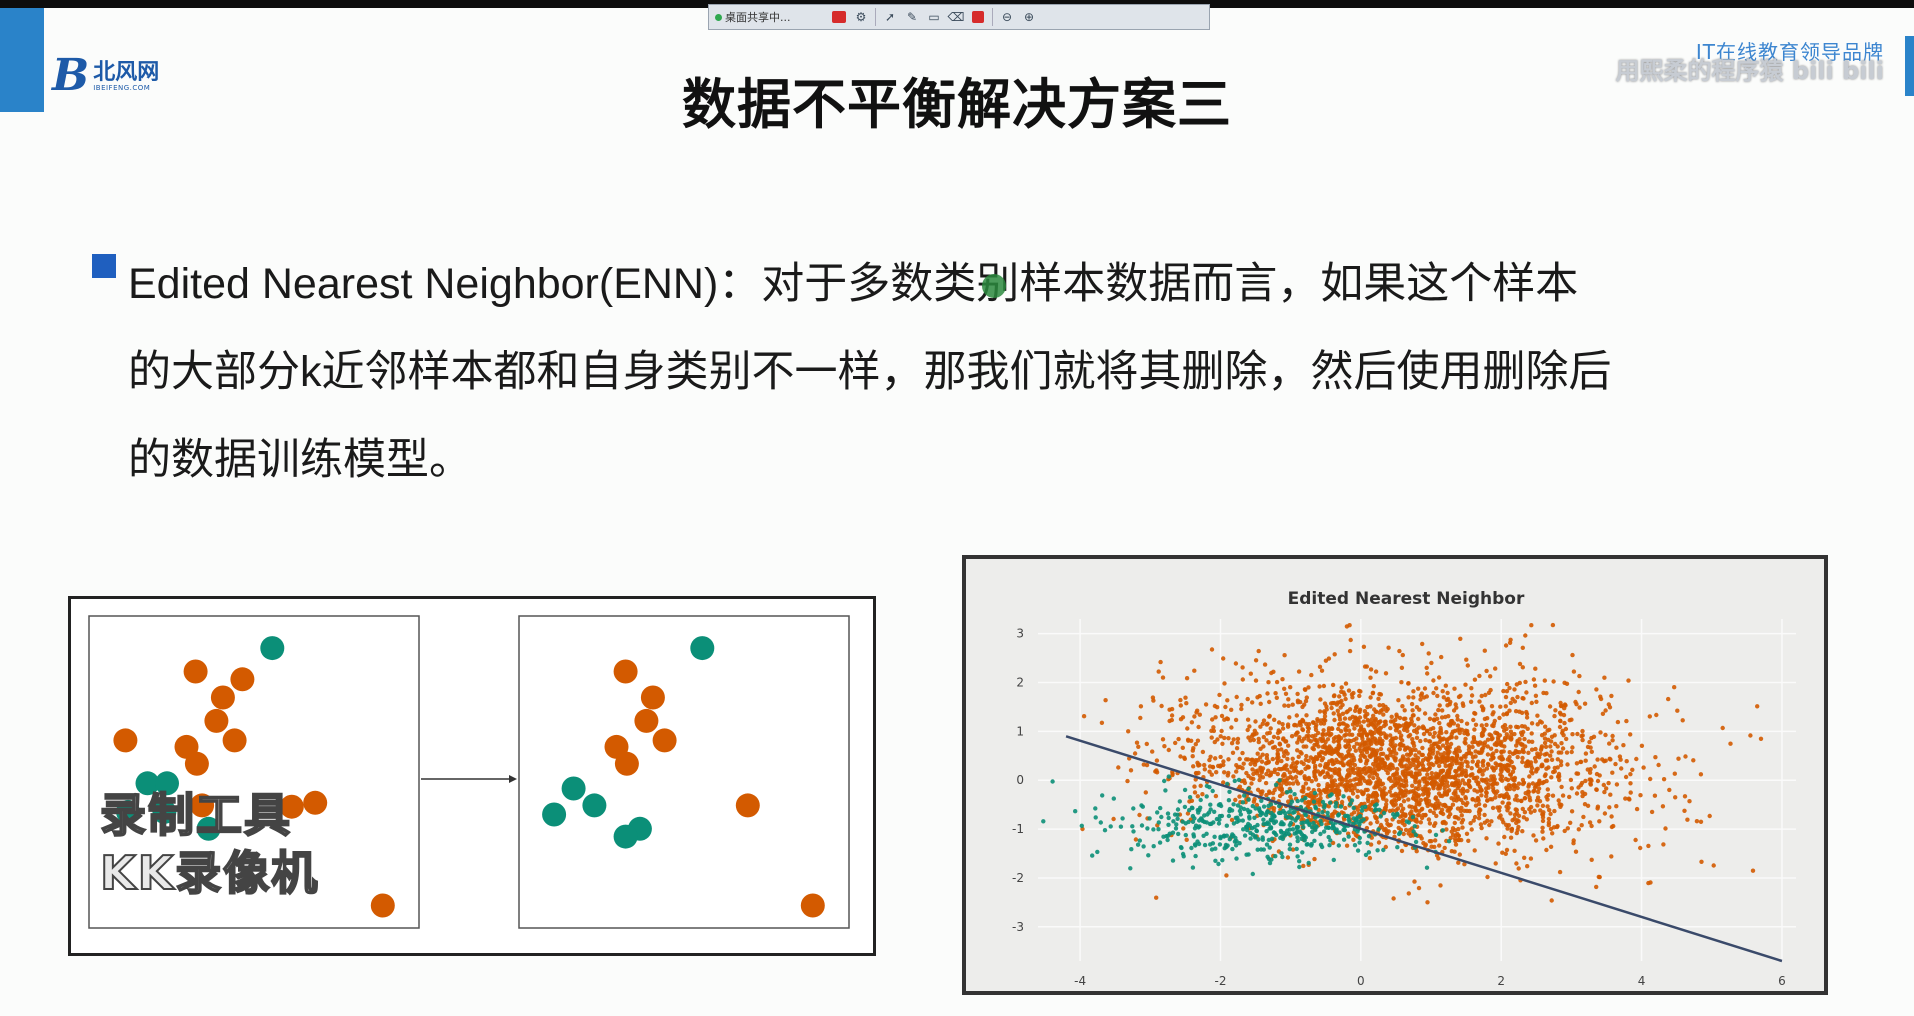 This screenshot has width=1914, height=1016. What do you see at coordinates (1020, 780) in the screenshot?
I see `y-tick-label: 0` at bounding box center [1020, 780].